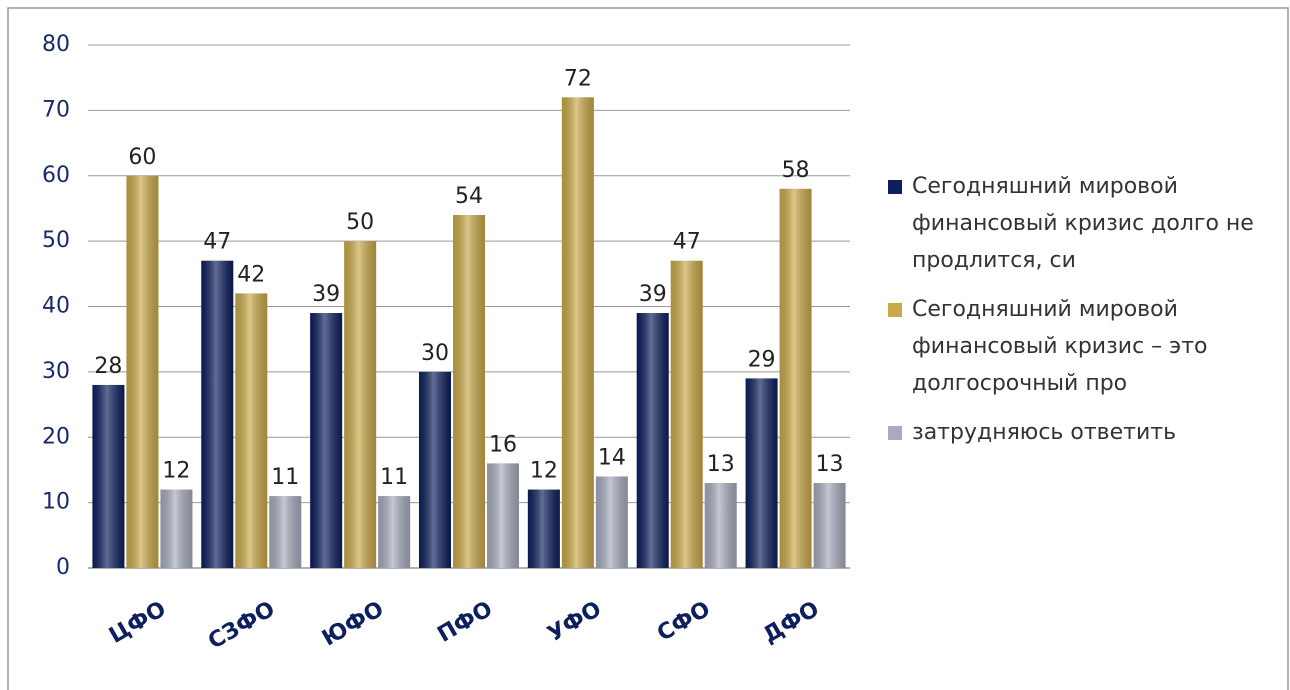 Image resolution: width=1290 pixels, height=690 pixels. Describe the element at coordinates (63, 567) in the screenshot. I see `y-tick-label: 0` at that location.